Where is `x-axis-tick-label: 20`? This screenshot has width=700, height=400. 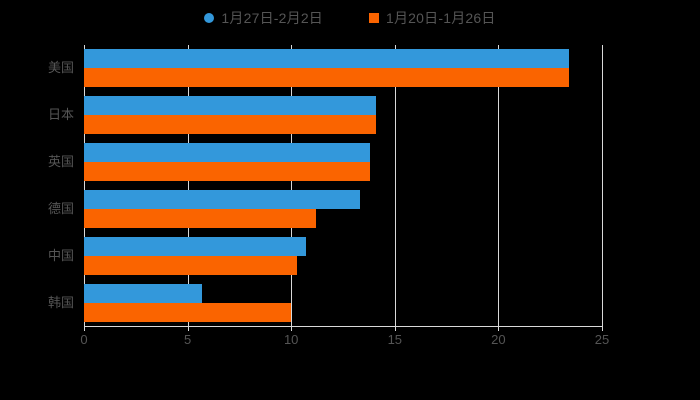
x-axis-tick-label: 20 is located at coordinates (498, 339).